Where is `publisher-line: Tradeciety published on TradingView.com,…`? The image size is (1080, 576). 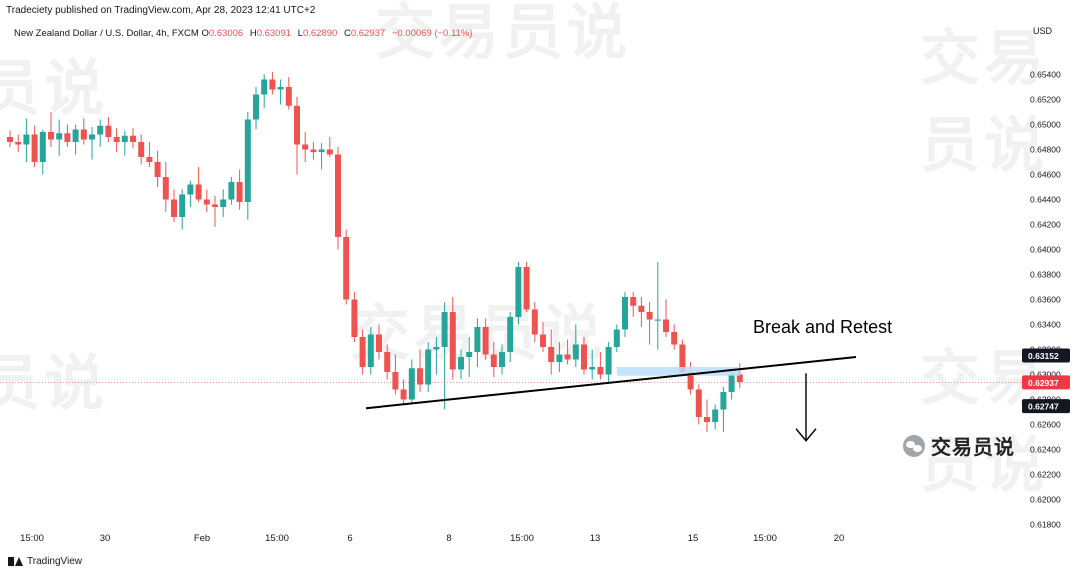
publisher-line: Tradeciety published on TradingView.com,… is located at coordinates (161, 10).